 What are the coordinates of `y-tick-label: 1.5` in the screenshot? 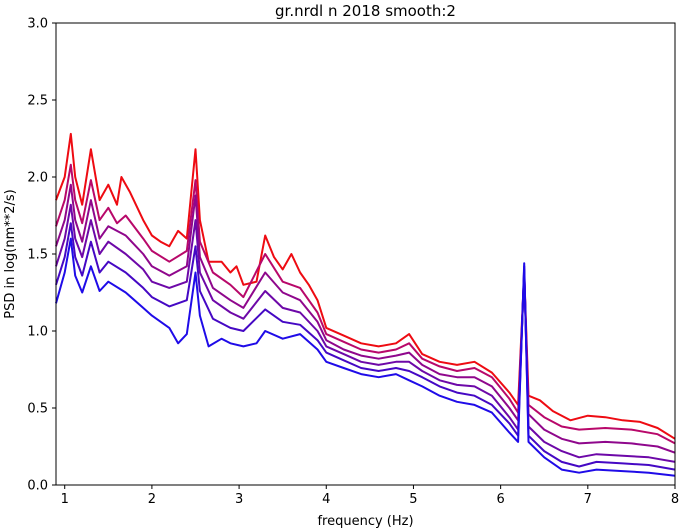 It's located at (37, 255).